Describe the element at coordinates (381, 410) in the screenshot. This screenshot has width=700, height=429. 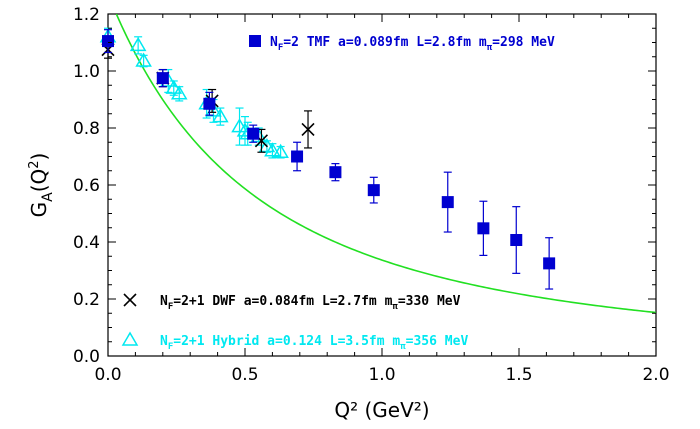
I see `x-axis-title: Q² (GeV²)` at that location.